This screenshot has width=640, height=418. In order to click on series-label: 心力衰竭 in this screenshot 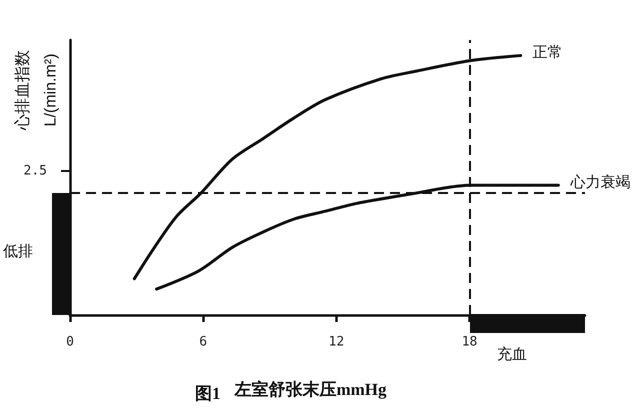, I will do `click(599, 182)`.